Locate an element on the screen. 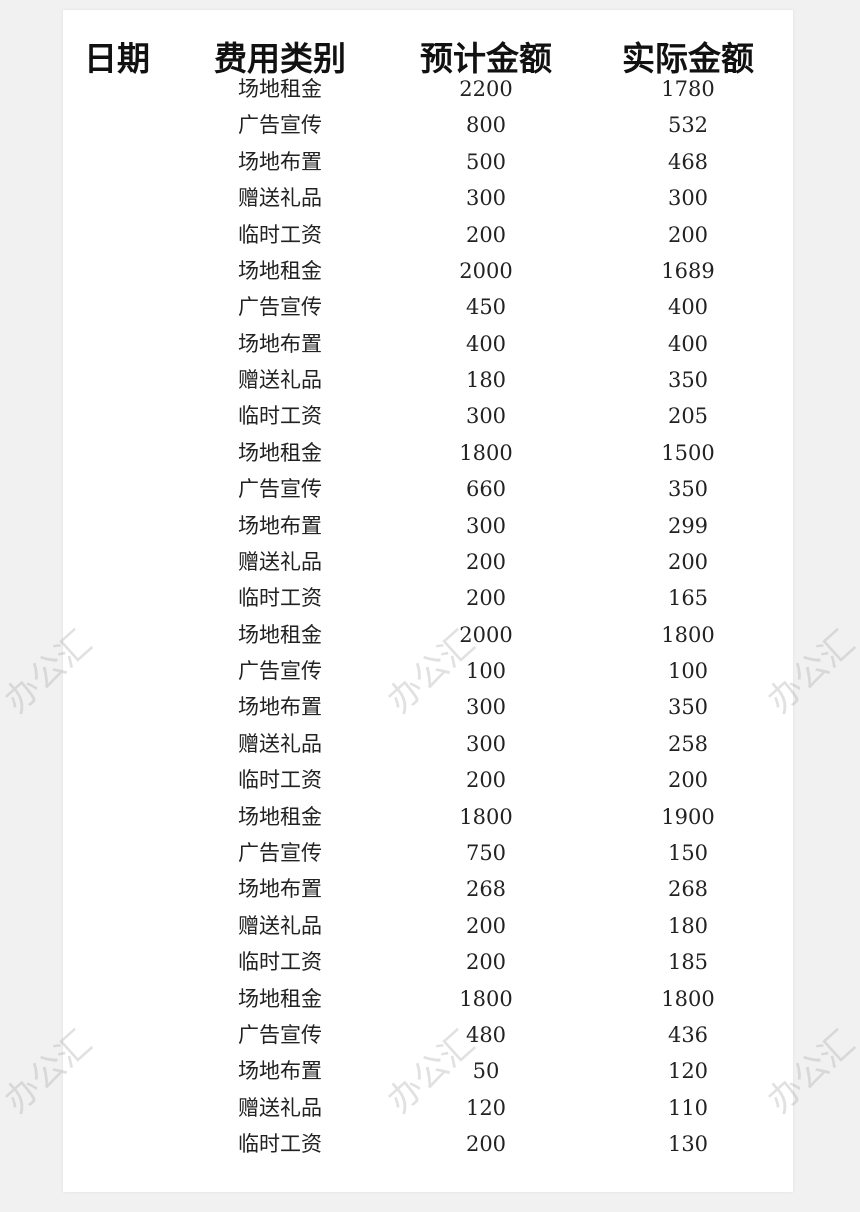 The height and width of the screenshot is (1212, 860). actual-amount-cell: 110 is located at coordinates (688, 1107).